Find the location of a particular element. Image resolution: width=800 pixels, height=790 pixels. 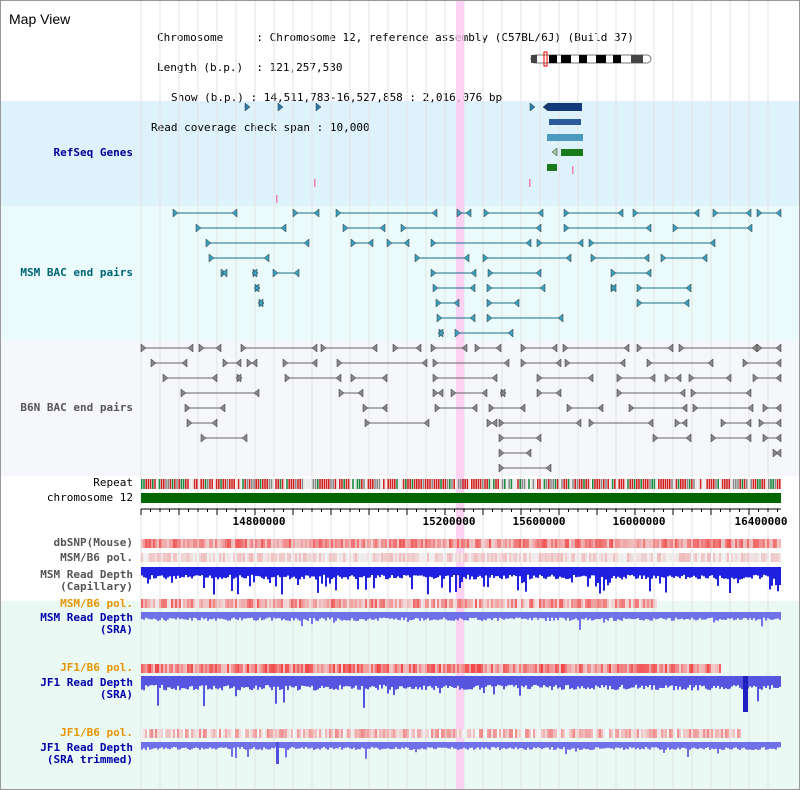

refseq-features is located at coordinates (413, 152).